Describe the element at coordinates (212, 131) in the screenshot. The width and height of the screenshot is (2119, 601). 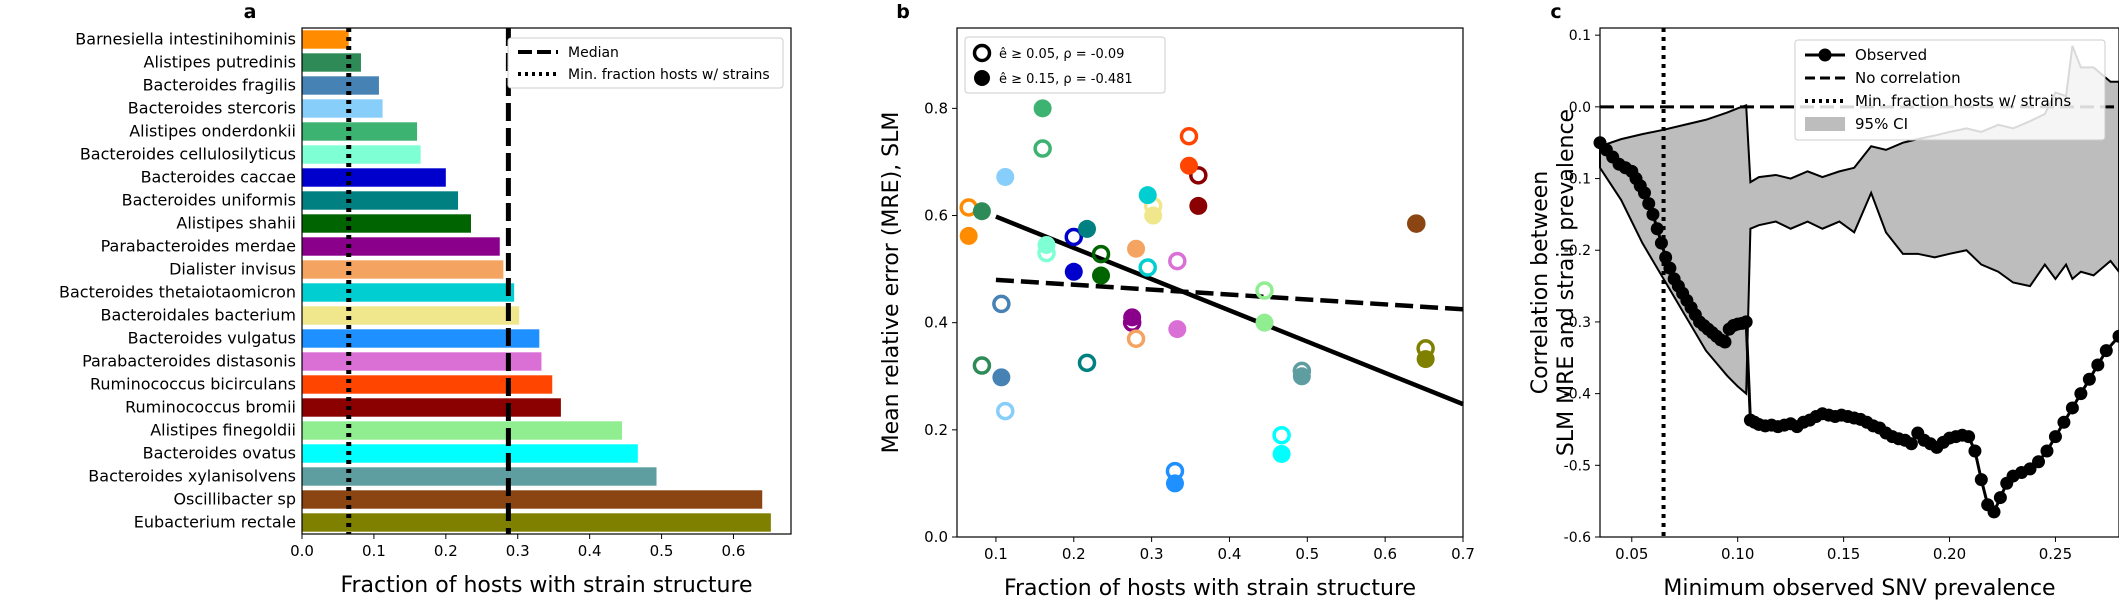
I see `category-label: Alistipes onderdonkii` at that location.